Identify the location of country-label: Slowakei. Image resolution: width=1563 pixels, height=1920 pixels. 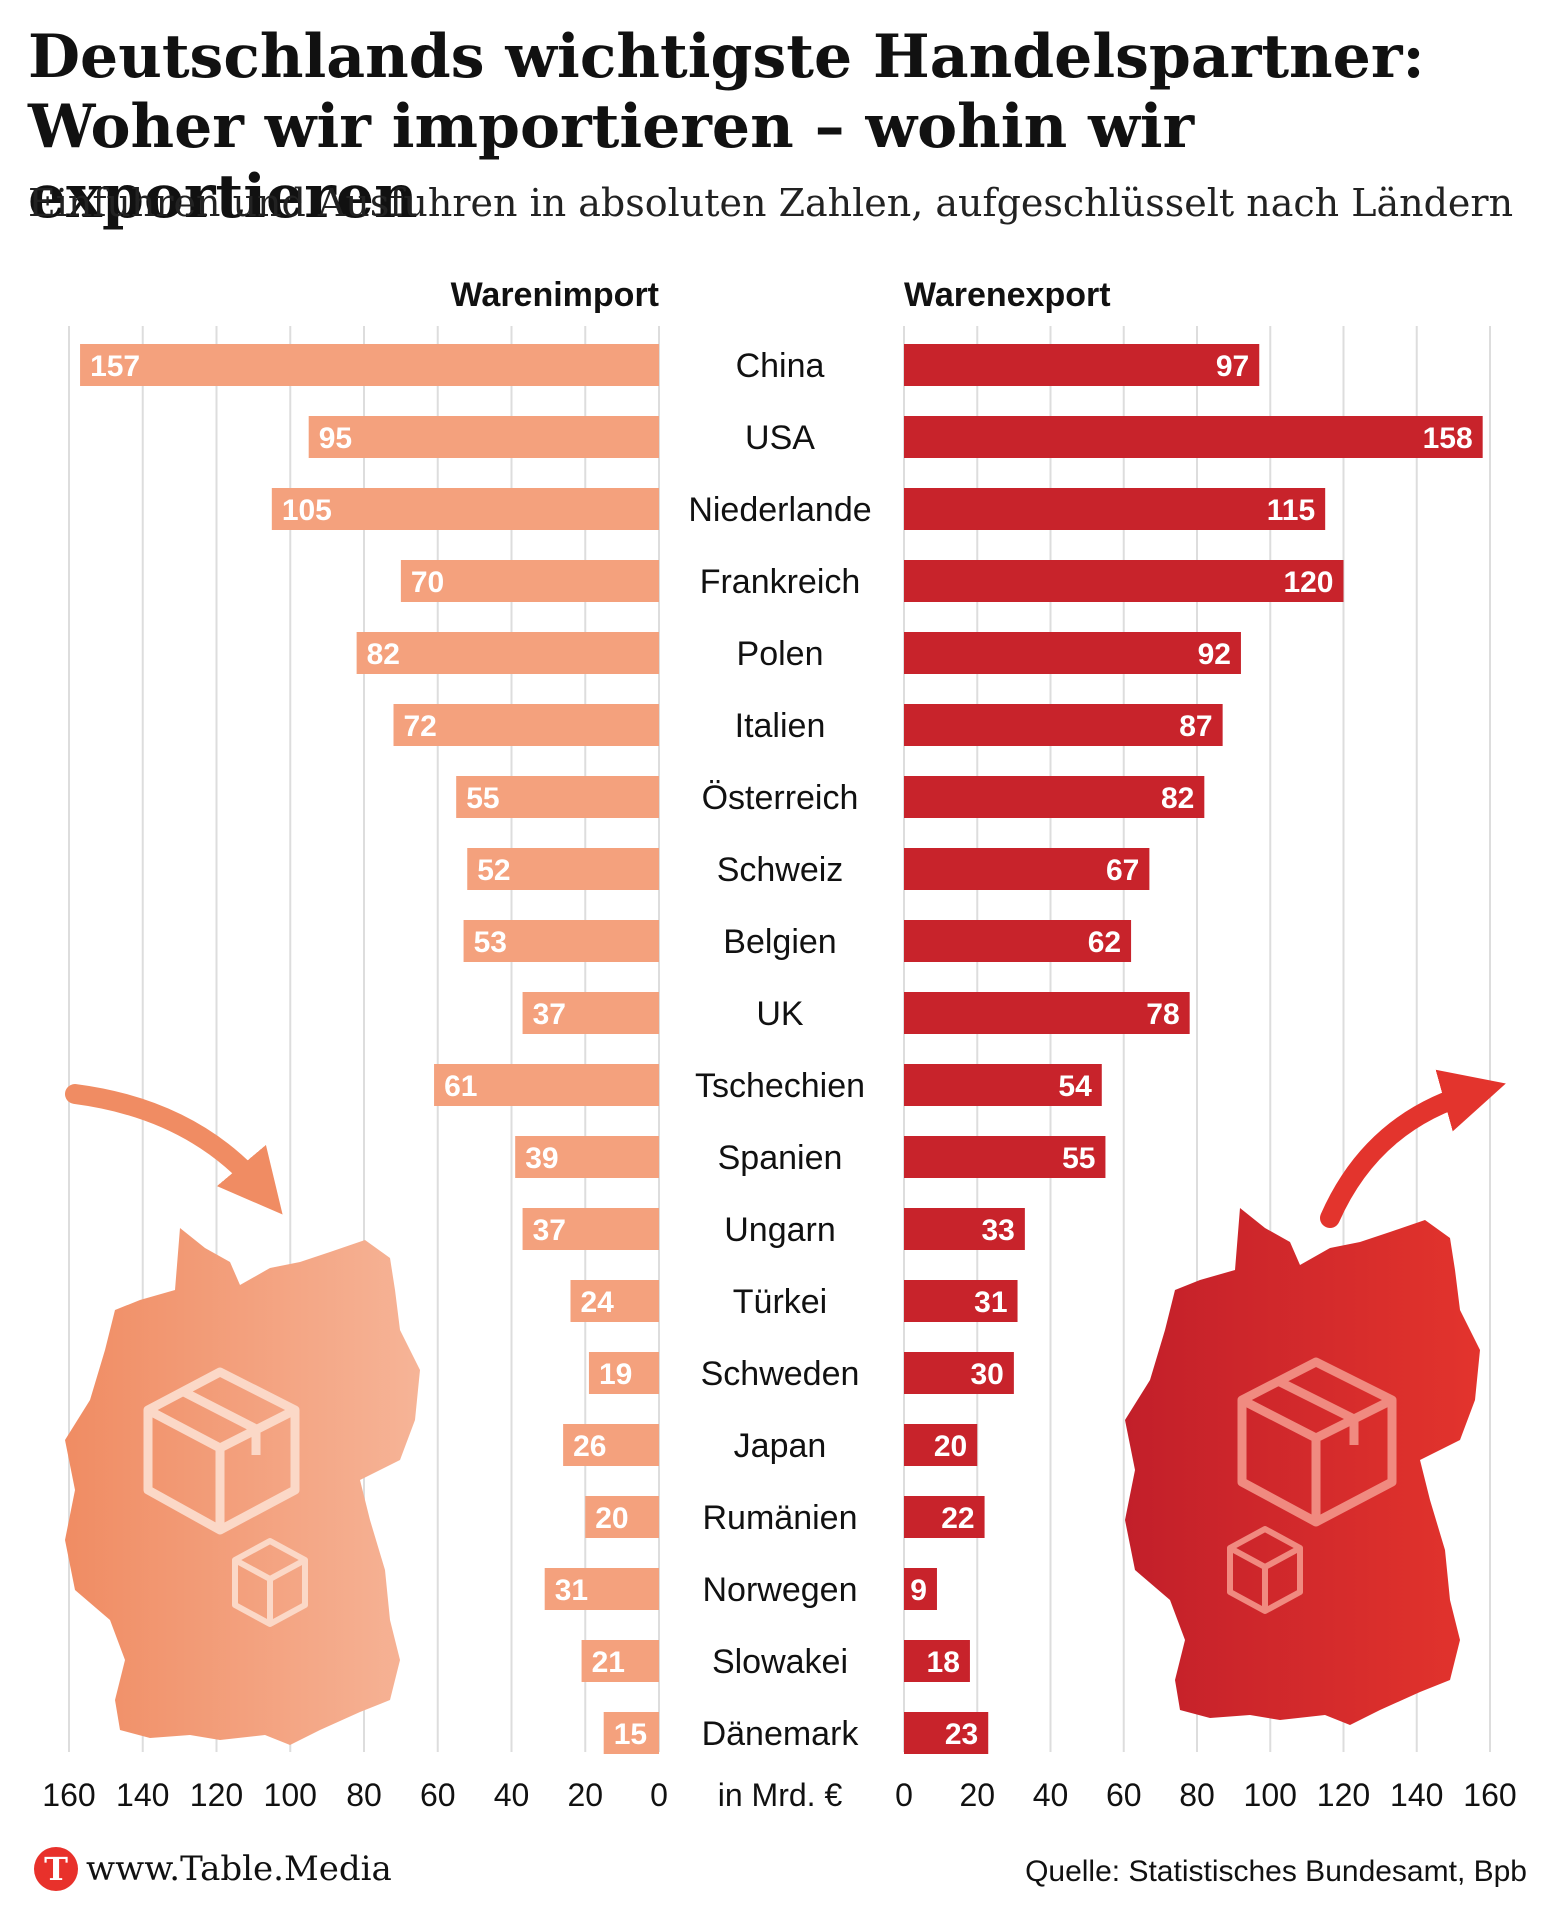
(780, 1662).